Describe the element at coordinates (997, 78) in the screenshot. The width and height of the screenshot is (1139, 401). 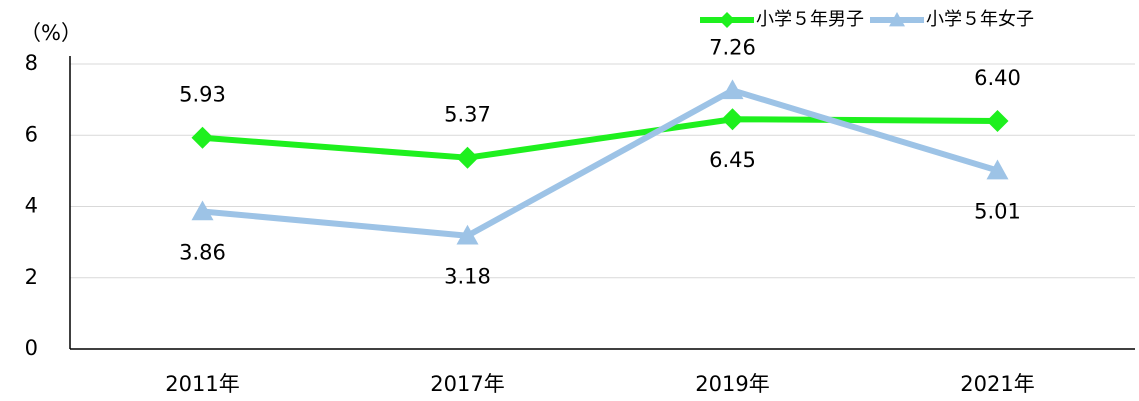
I see `data-label: 6.40` at that location.